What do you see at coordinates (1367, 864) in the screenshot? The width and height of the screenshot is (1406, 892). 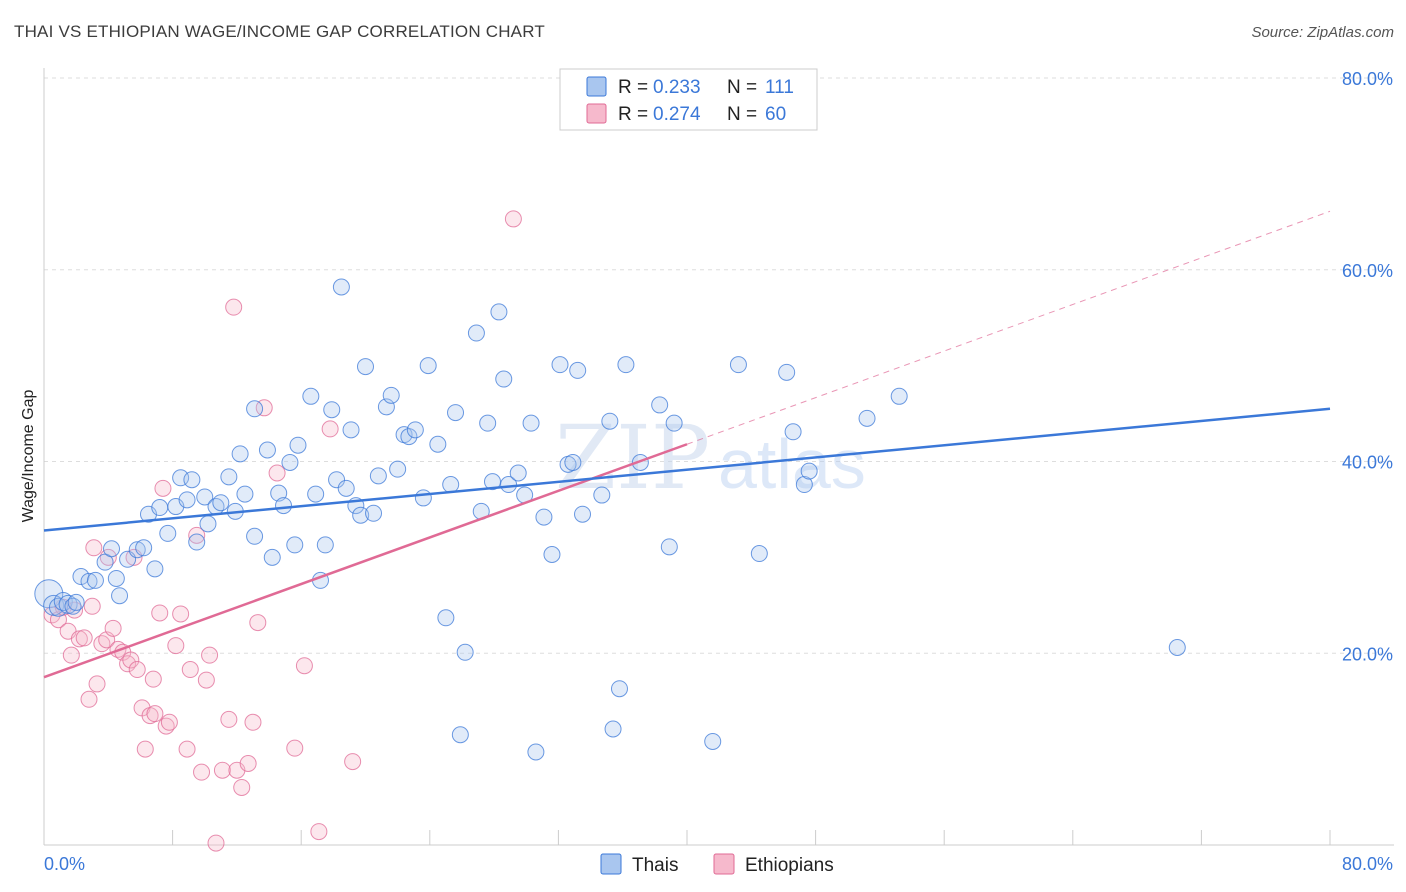 I see `x-tick-label: 80.0%` at bounding box center [1367, 864].